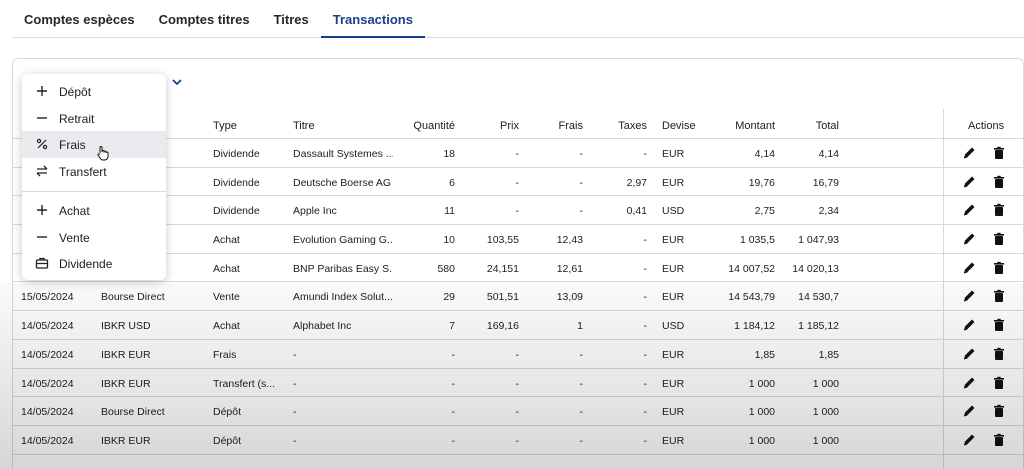 The image size is (1024, 469). I want to click on cell-devise: USD, so click(673, 211).